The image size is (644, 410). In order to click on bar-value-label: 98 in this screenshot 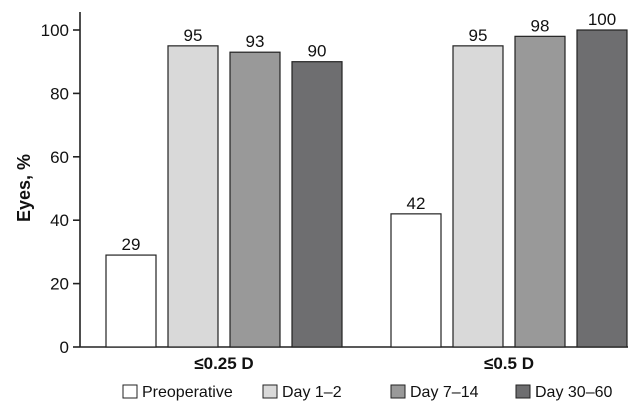, I will do `click(540, 25)`.